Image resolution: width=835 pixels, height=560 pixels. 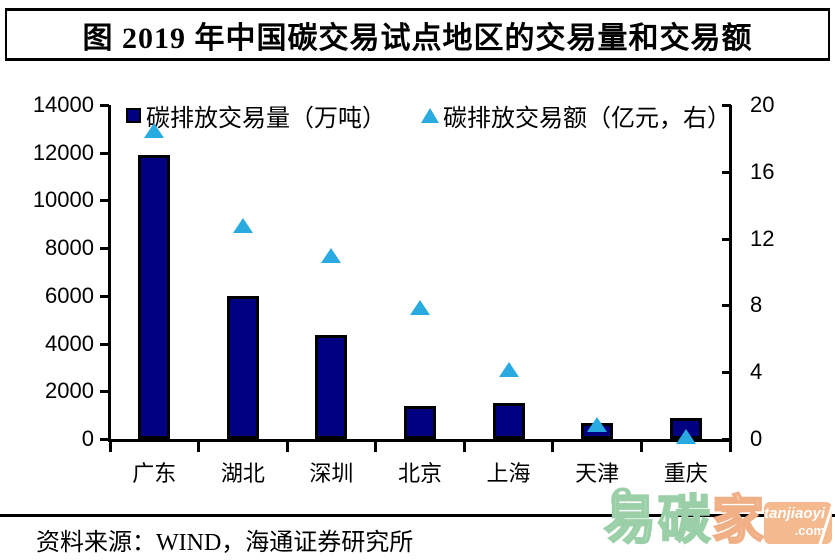 I want to click on legend-volume-label: 碳排放交易量（万吨）, so click(x=266, y=119).